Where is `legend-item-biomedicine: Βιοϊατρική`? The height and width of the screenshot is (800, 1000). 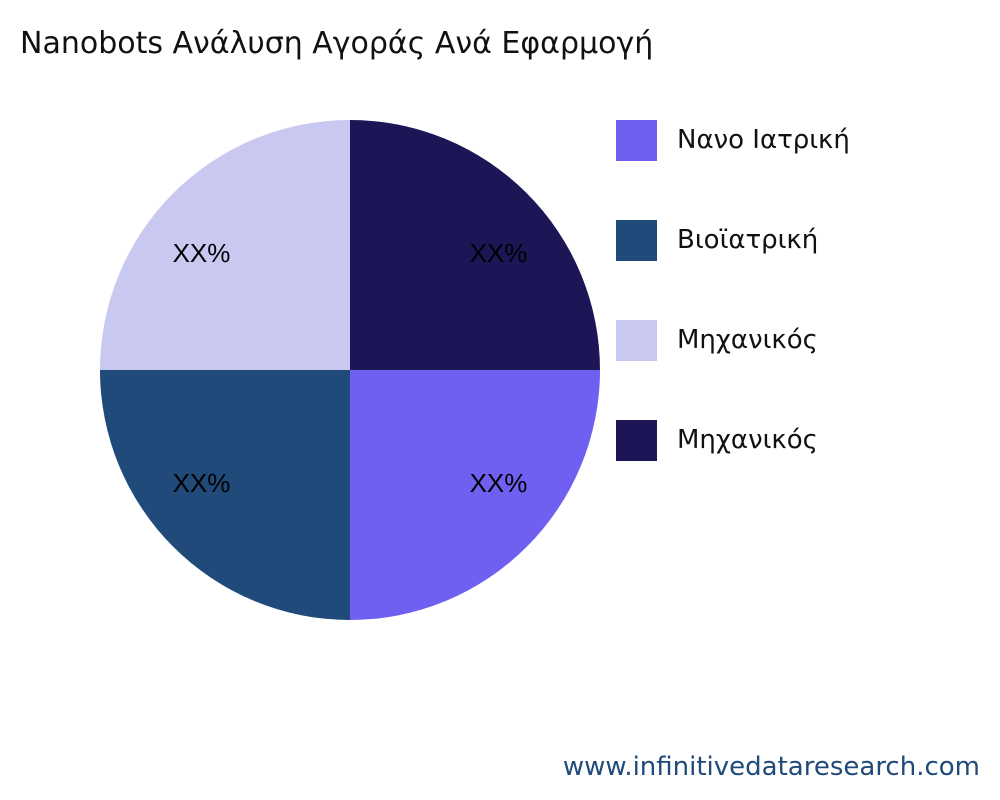
legend-item-biomedicine: Βιοϊατρική is located at coordinates (717, 240).